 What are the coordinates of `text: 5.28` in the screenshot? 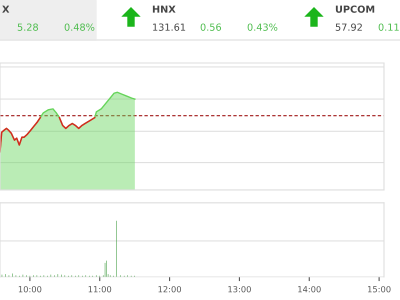 It's located at (28, 27).